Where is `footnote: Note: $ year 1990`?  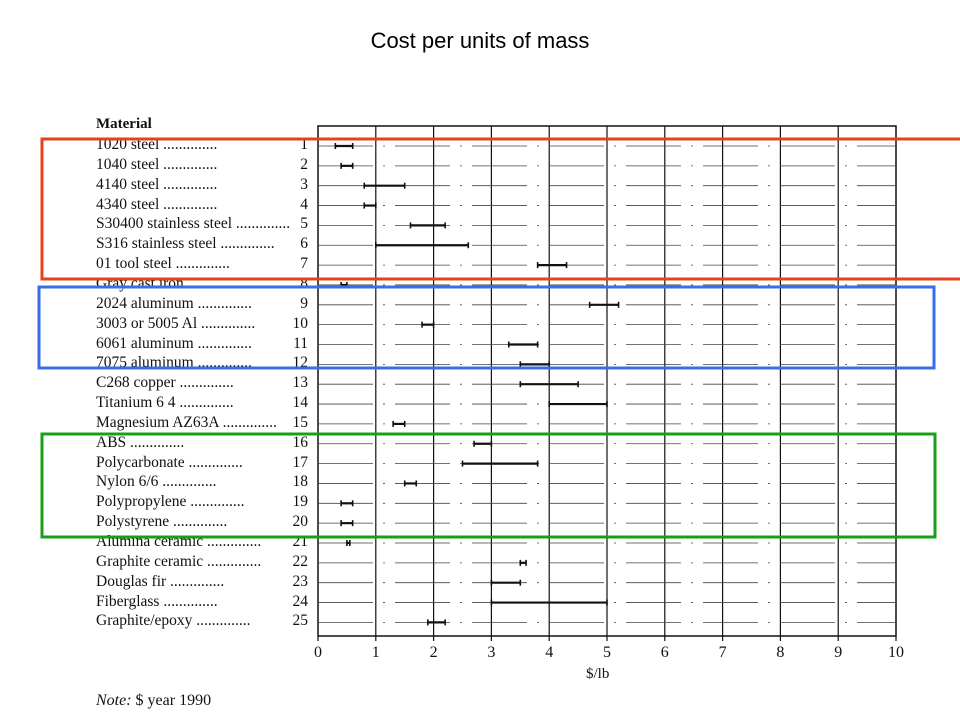
footnote: Note: $ year 1990 is located at coordinates (153, 701).